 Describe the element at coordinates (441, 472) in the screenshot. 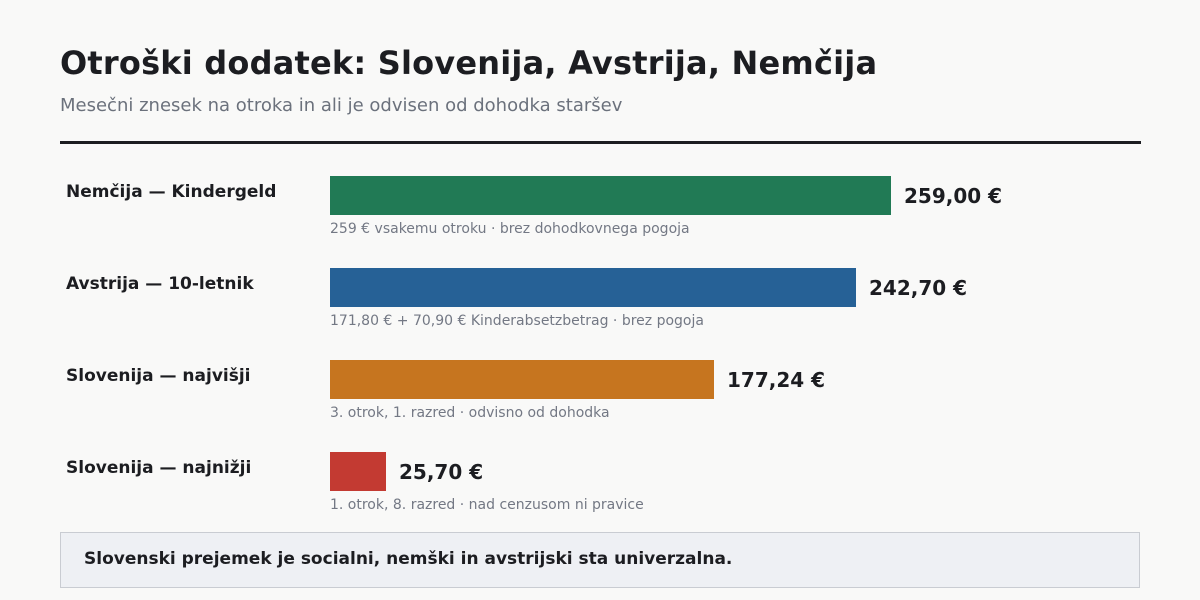

I see `data-label: 25,70 €` at that location.